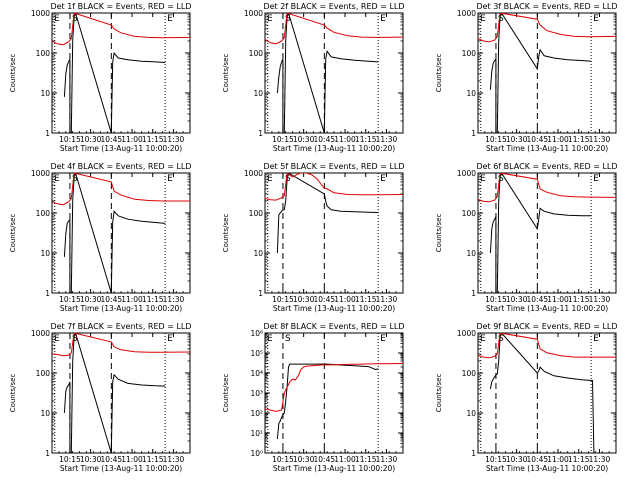 The width and height of the screenshot is (640, 480). I want to click on plot-frame, so click(334, 393).